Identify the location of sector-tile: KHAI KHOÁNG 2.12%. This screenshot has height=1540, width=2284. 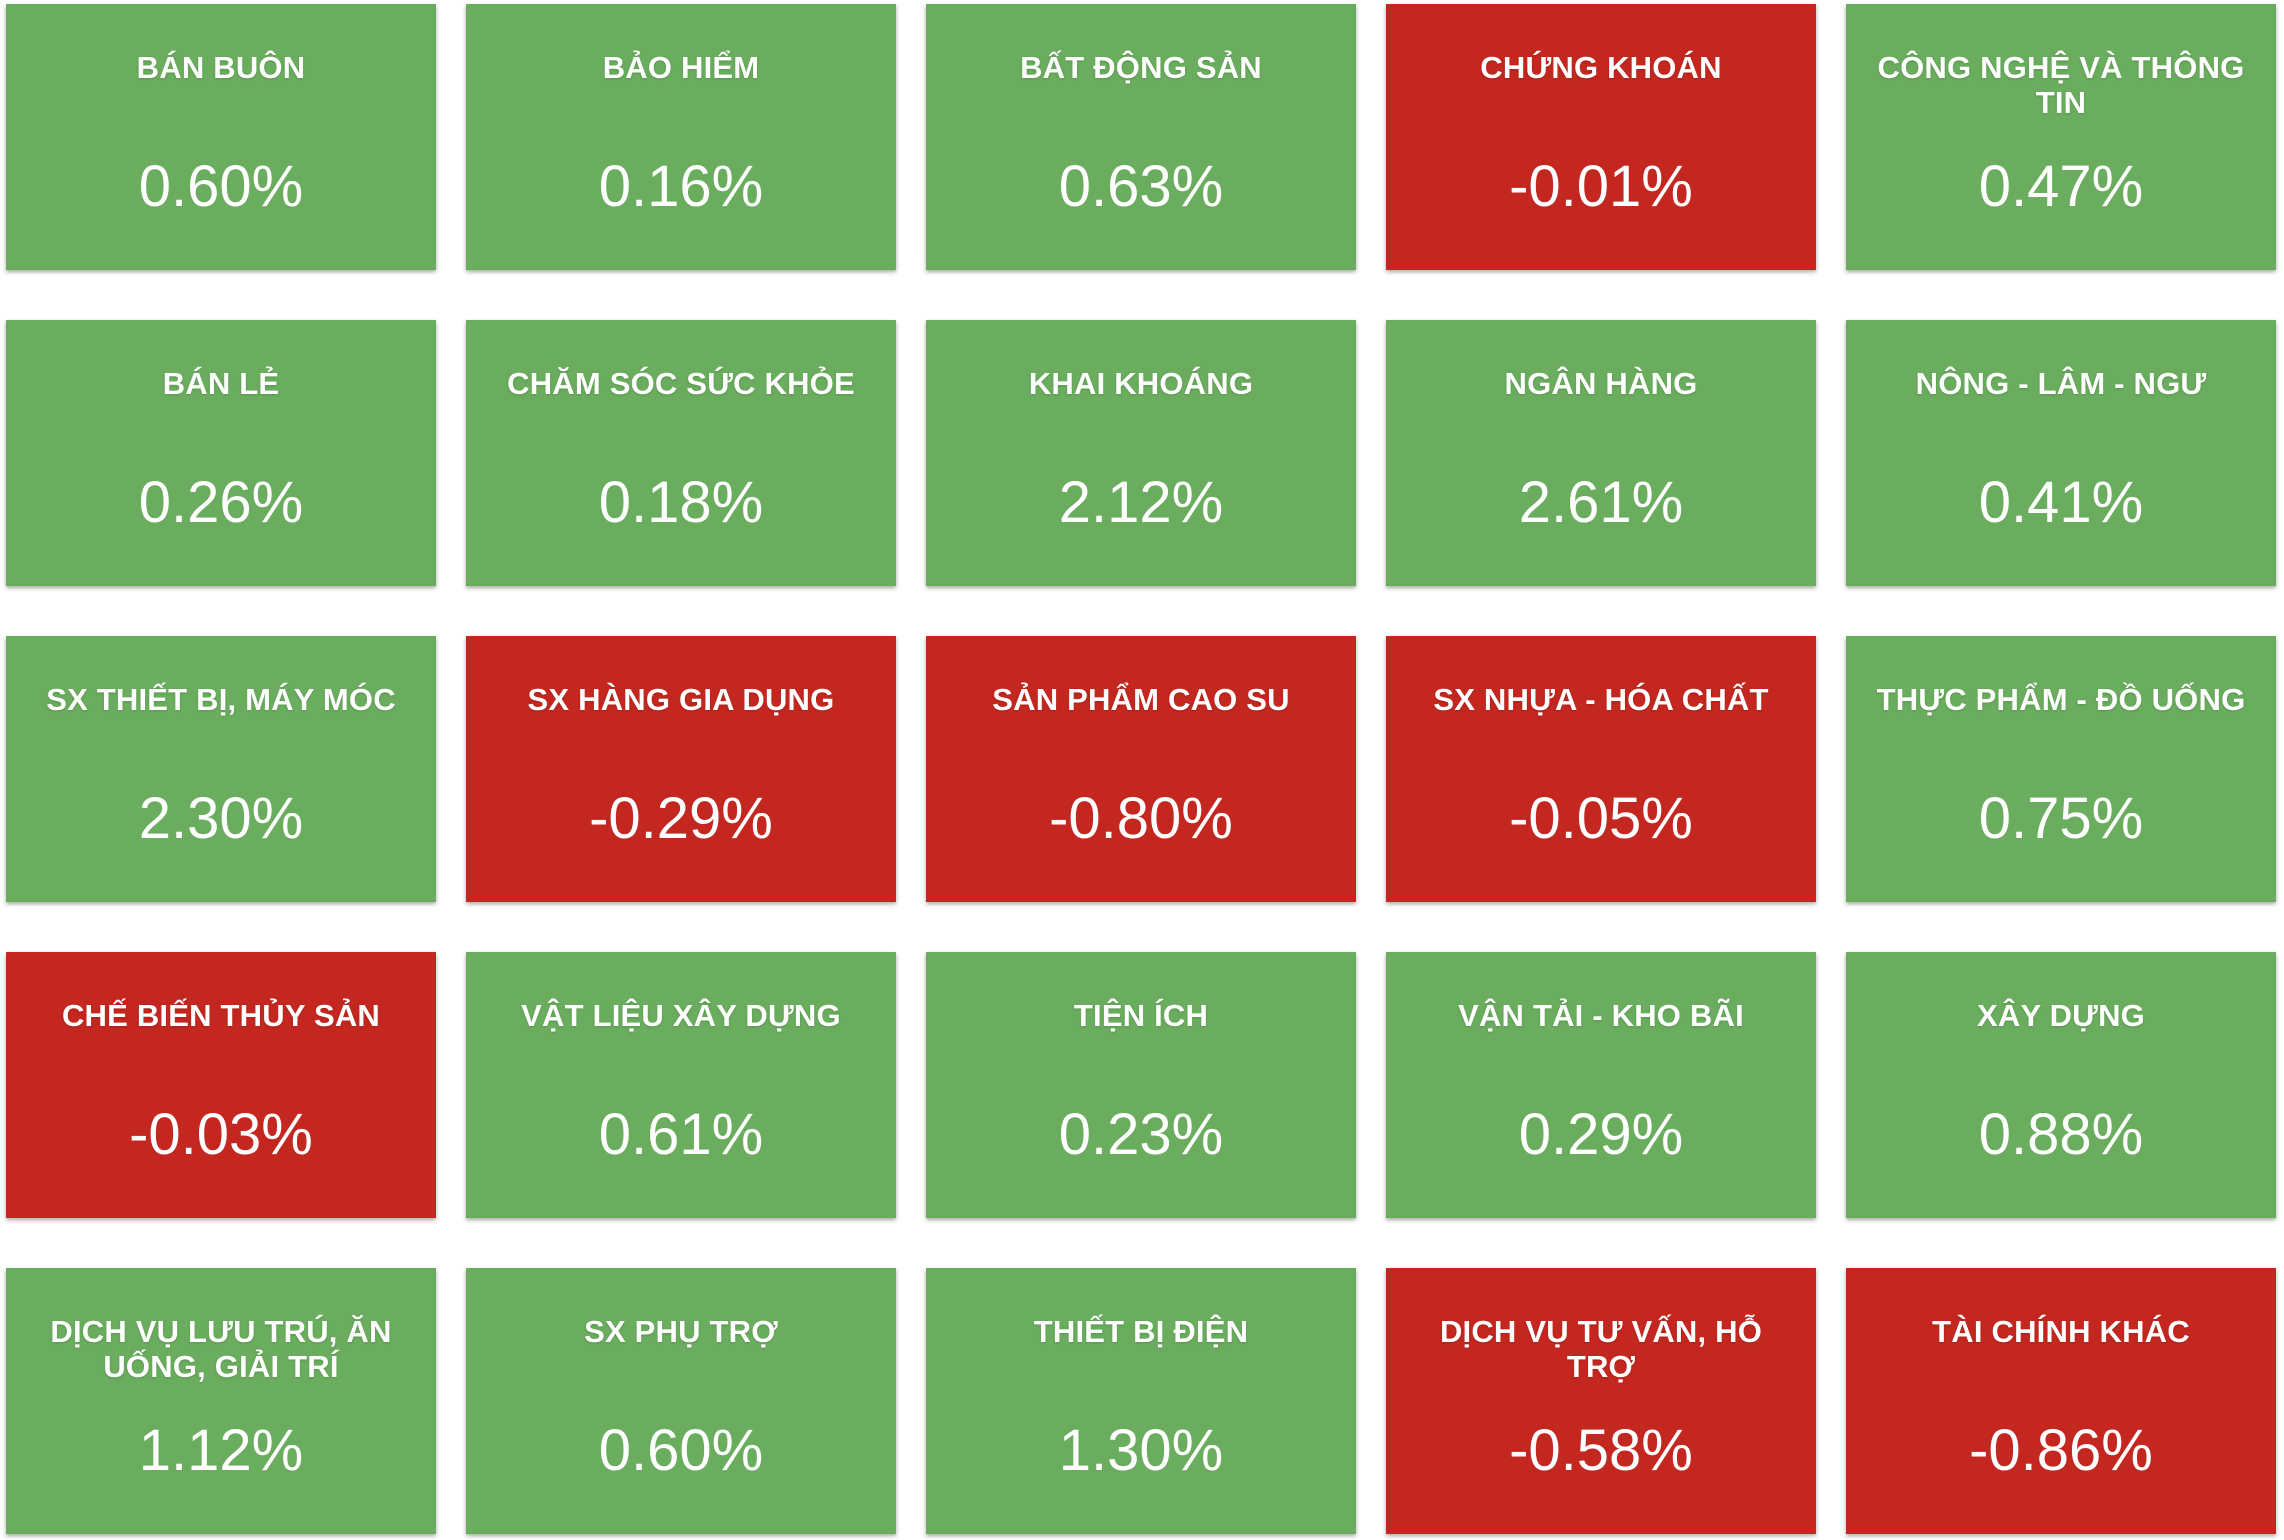
(1141, 453).